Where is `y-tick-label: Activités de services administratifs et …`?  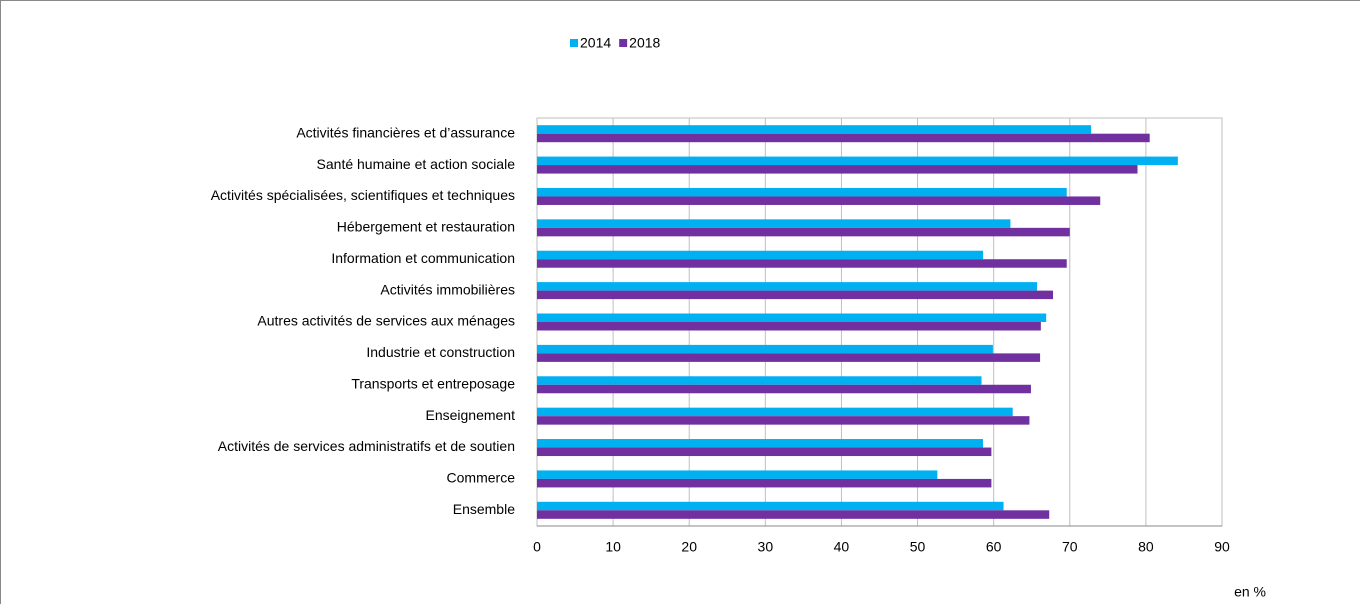
y-tick-label: Activités de services administratifs et … is located at coordinates (366, 446).